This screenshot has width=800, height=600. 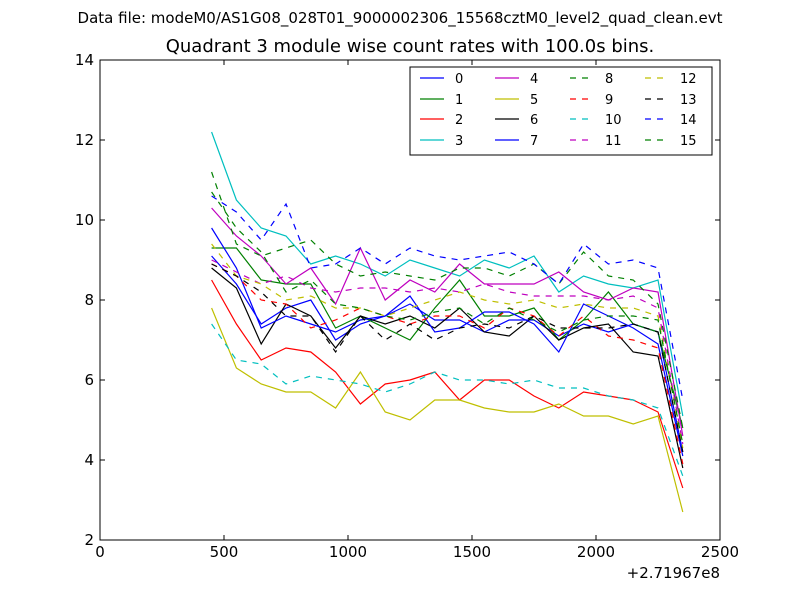 I want to click on legend-label-6: 6, so click(x=534, y=120).